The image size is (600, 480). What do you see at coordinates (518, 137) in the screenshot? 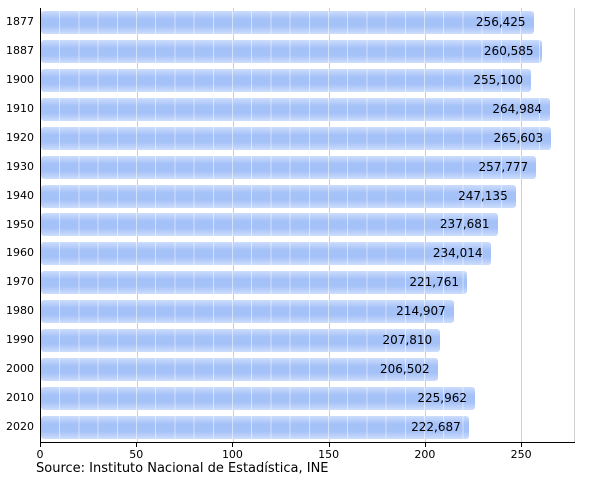
I see `bar-value-label: 265,603` at bounding box center [518, 137].